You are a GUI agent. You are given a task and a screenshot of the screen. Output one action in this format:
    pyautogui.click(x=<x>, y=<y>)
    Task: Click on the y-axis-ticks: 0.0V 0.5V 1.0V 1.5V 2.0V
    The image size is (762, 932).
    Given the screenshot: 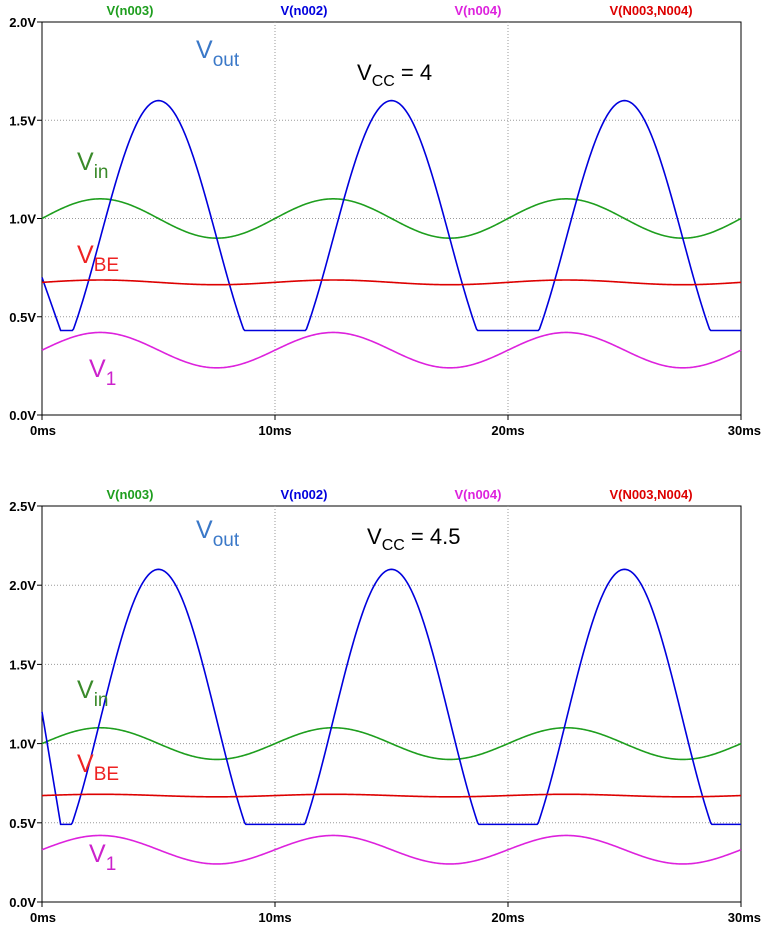 What is the action you would take?
    pyautogui.click(x=25, y=219)
    